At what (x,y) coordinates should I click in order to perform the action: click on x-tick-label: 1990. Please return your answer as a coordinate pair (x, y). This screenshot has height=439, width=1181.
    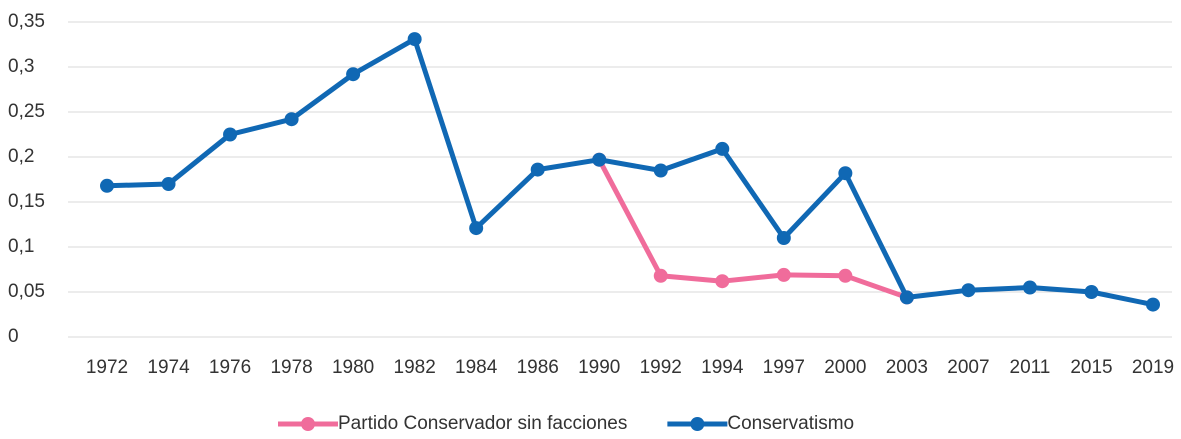
    Looking at the image, I should click on (599, 367).